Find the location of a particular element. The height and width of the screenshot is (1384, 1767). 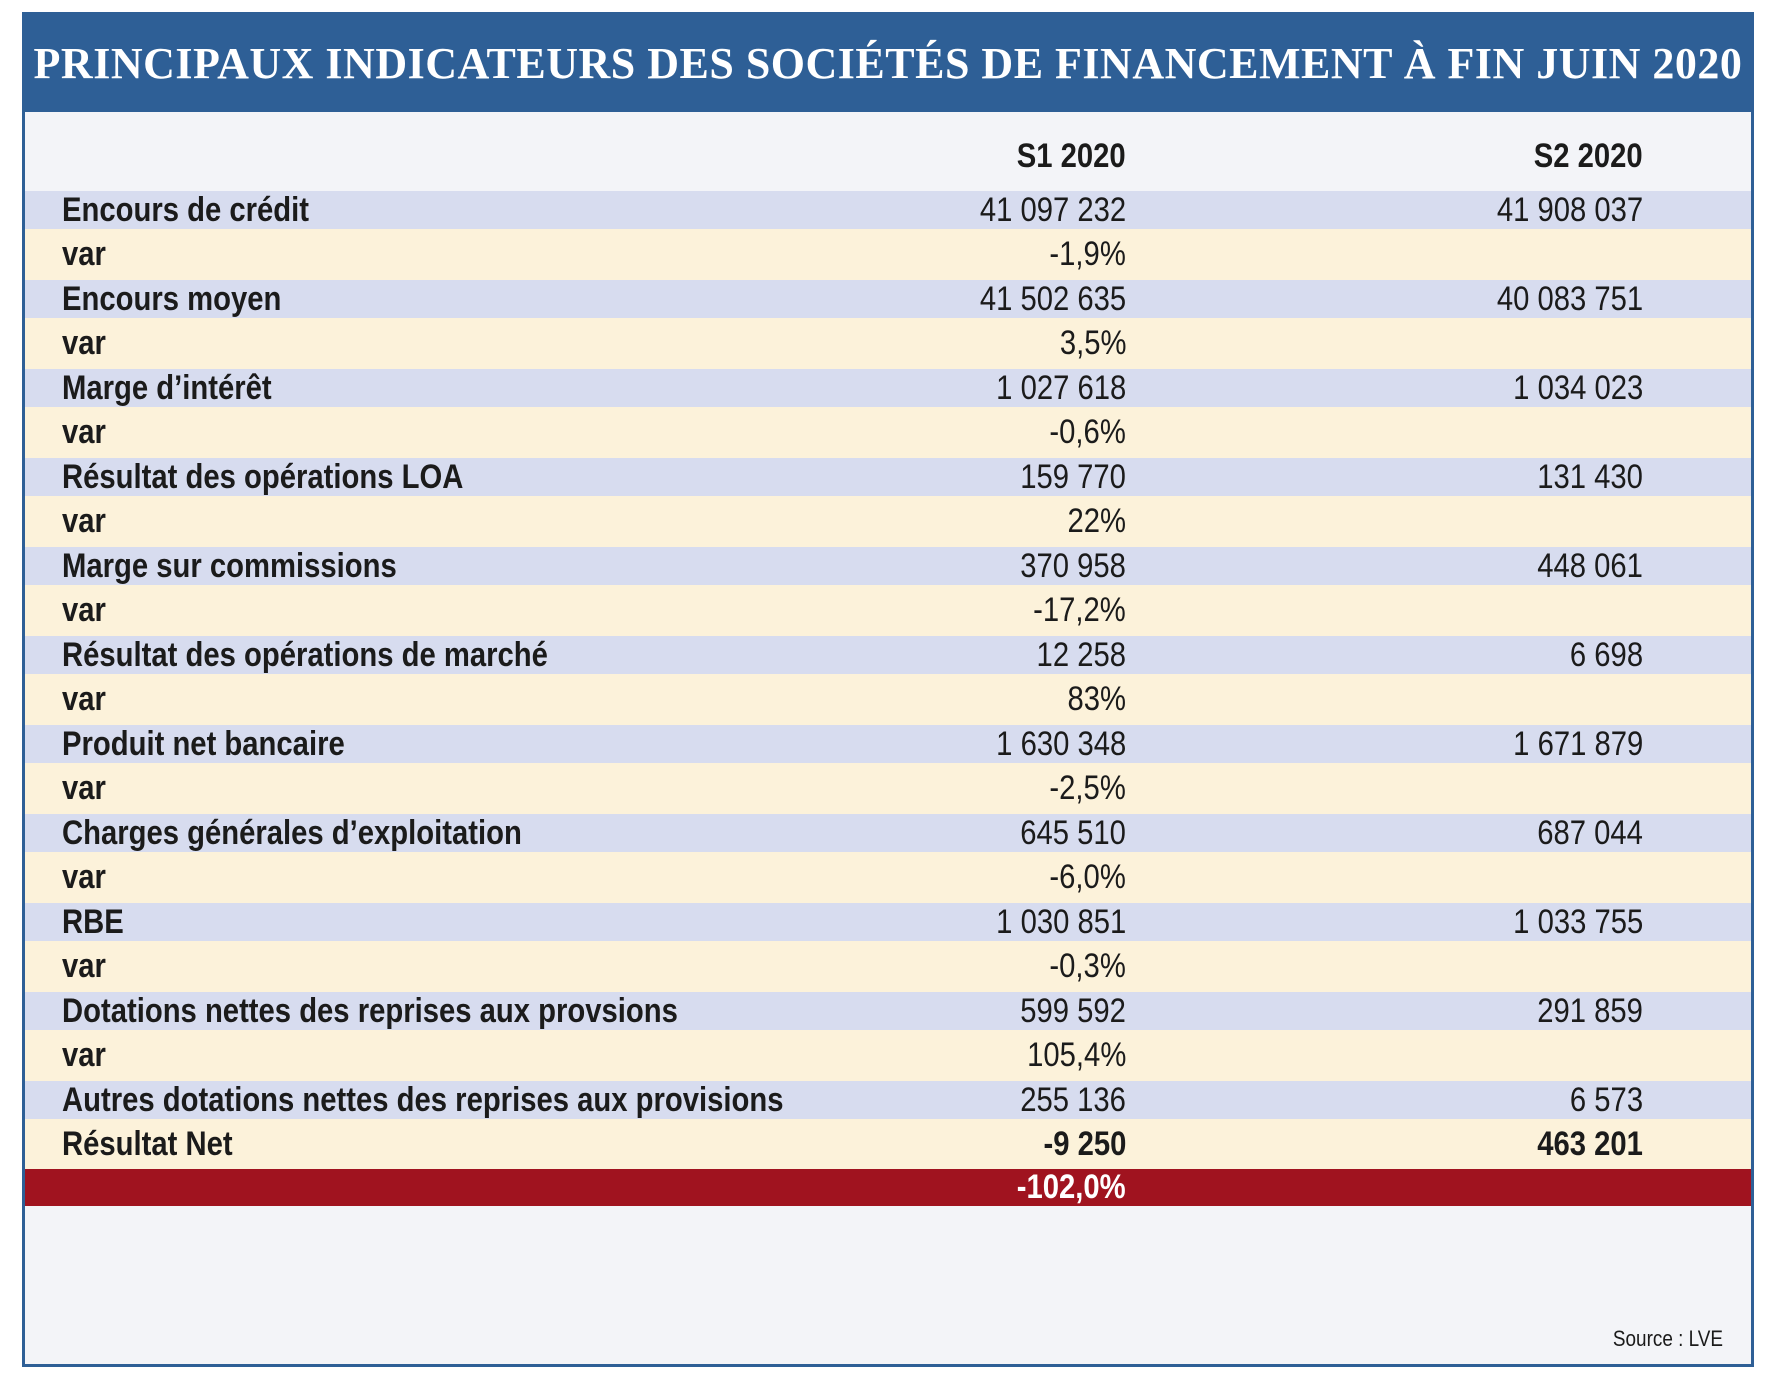

row-s2-value: 6 573 is located at coordinates (1606, 1099).